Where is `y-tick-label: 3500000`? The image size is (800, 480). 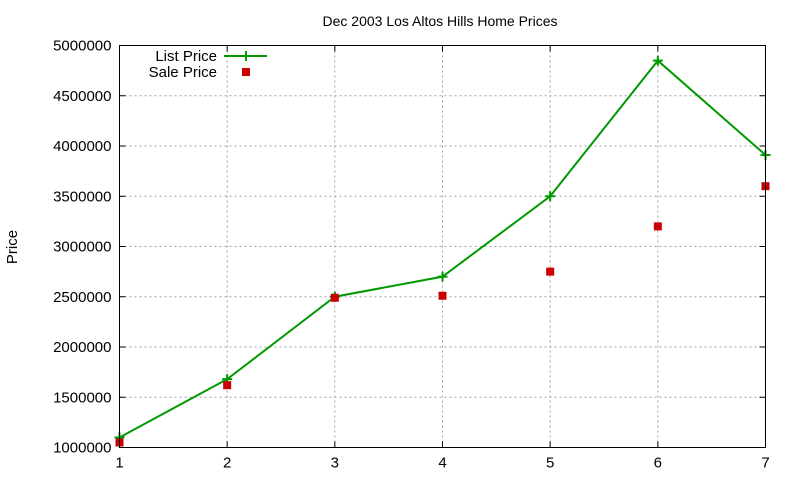
y-tick-label: 3500000 is located at coordinates (82, 196).